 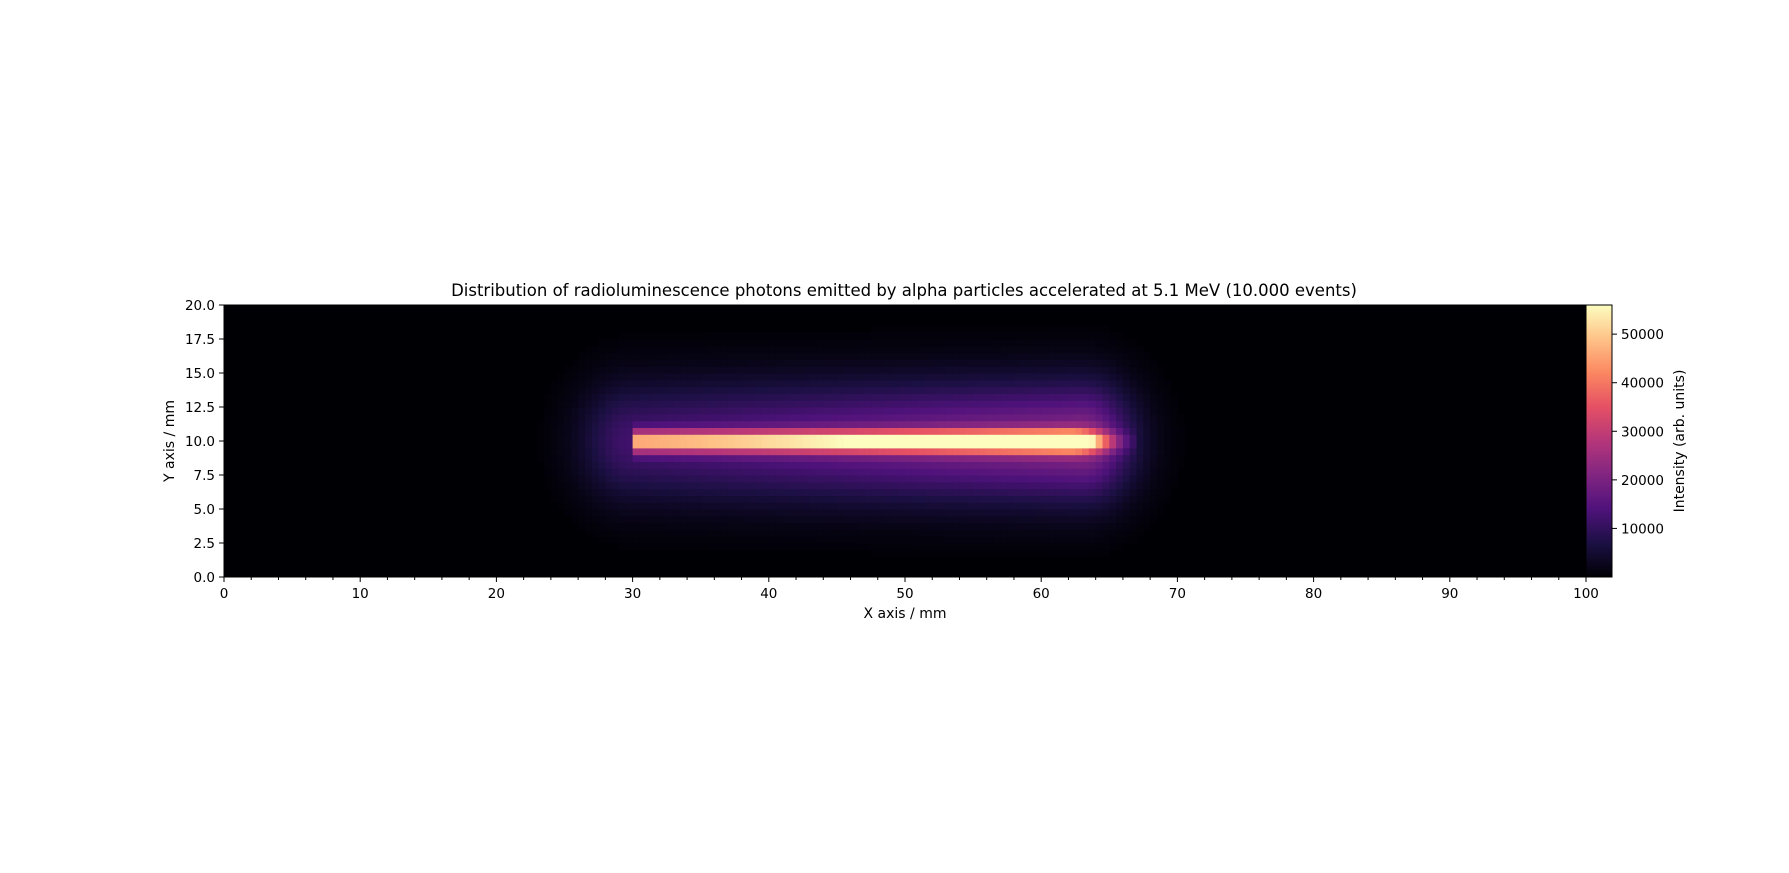 I want to click on colorbar-tick-label: 50000, so click(x=1642, y=335).